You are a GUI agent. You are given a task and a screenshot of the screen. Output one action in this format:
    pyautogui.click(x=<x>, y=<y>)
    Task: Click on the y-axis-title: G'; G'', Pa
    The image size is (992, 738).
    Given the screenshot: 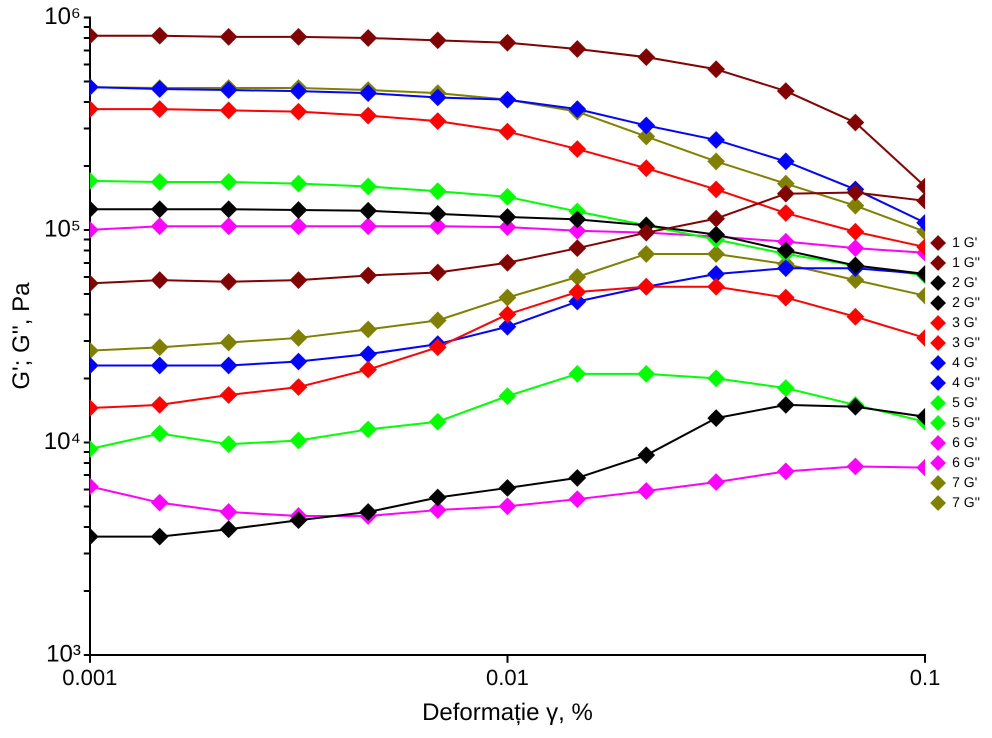 What is the action you would take?
    pyautogui.click(x=22, y=336)
    